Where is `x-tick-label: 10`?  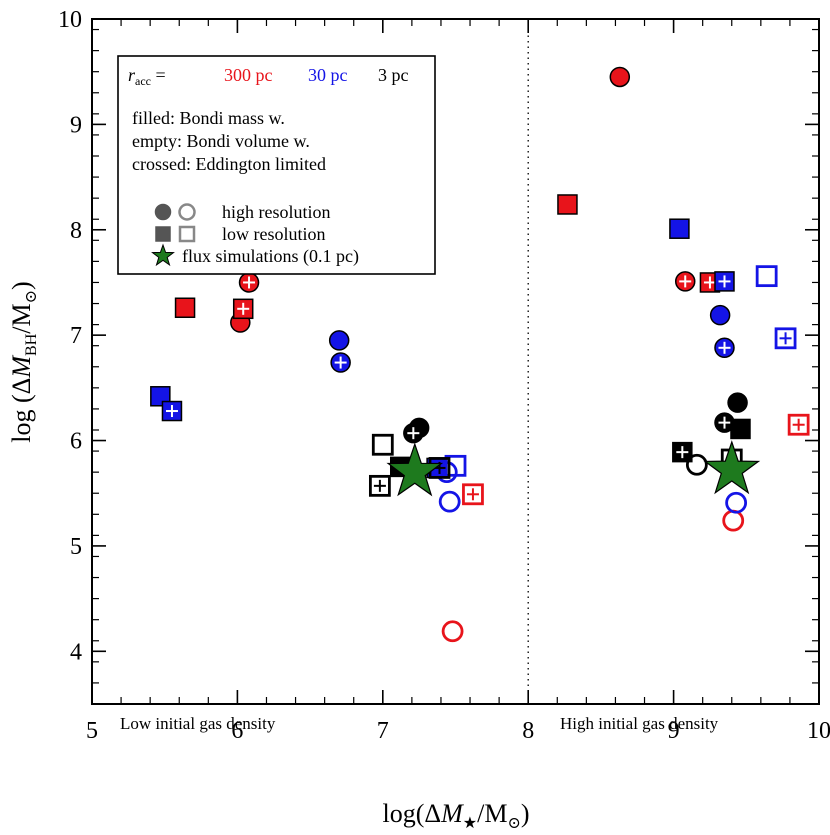
x-tick-label: 10 is located at coordinates (818, 731).